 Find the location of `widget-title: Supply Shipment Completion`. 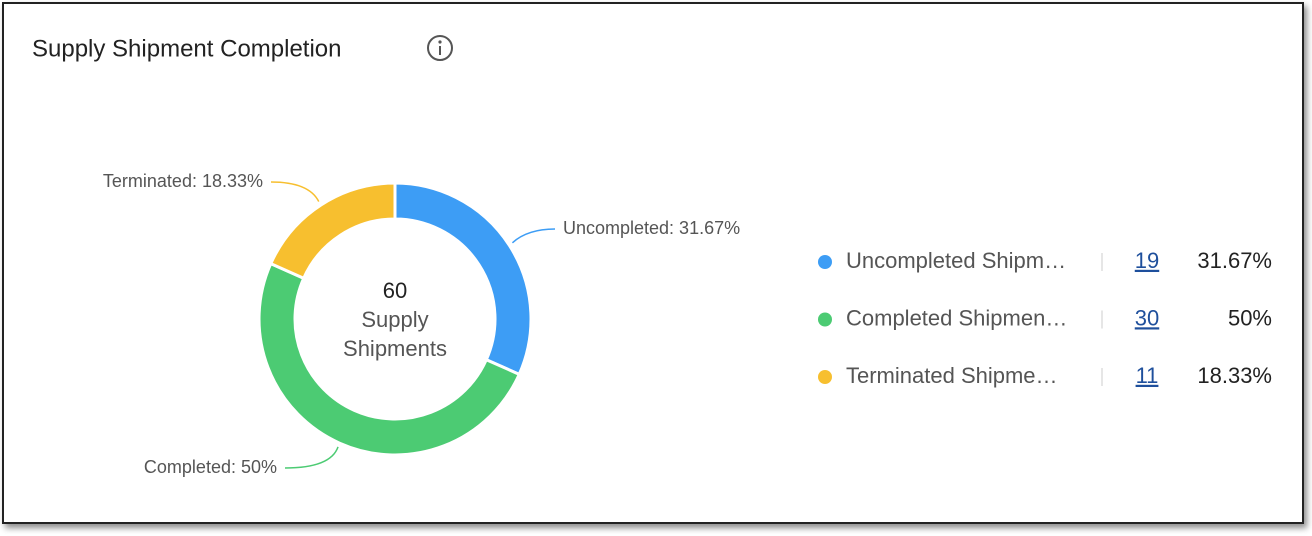

widget-title: Supply Shipment Completion is located at coordinates (187, 48).